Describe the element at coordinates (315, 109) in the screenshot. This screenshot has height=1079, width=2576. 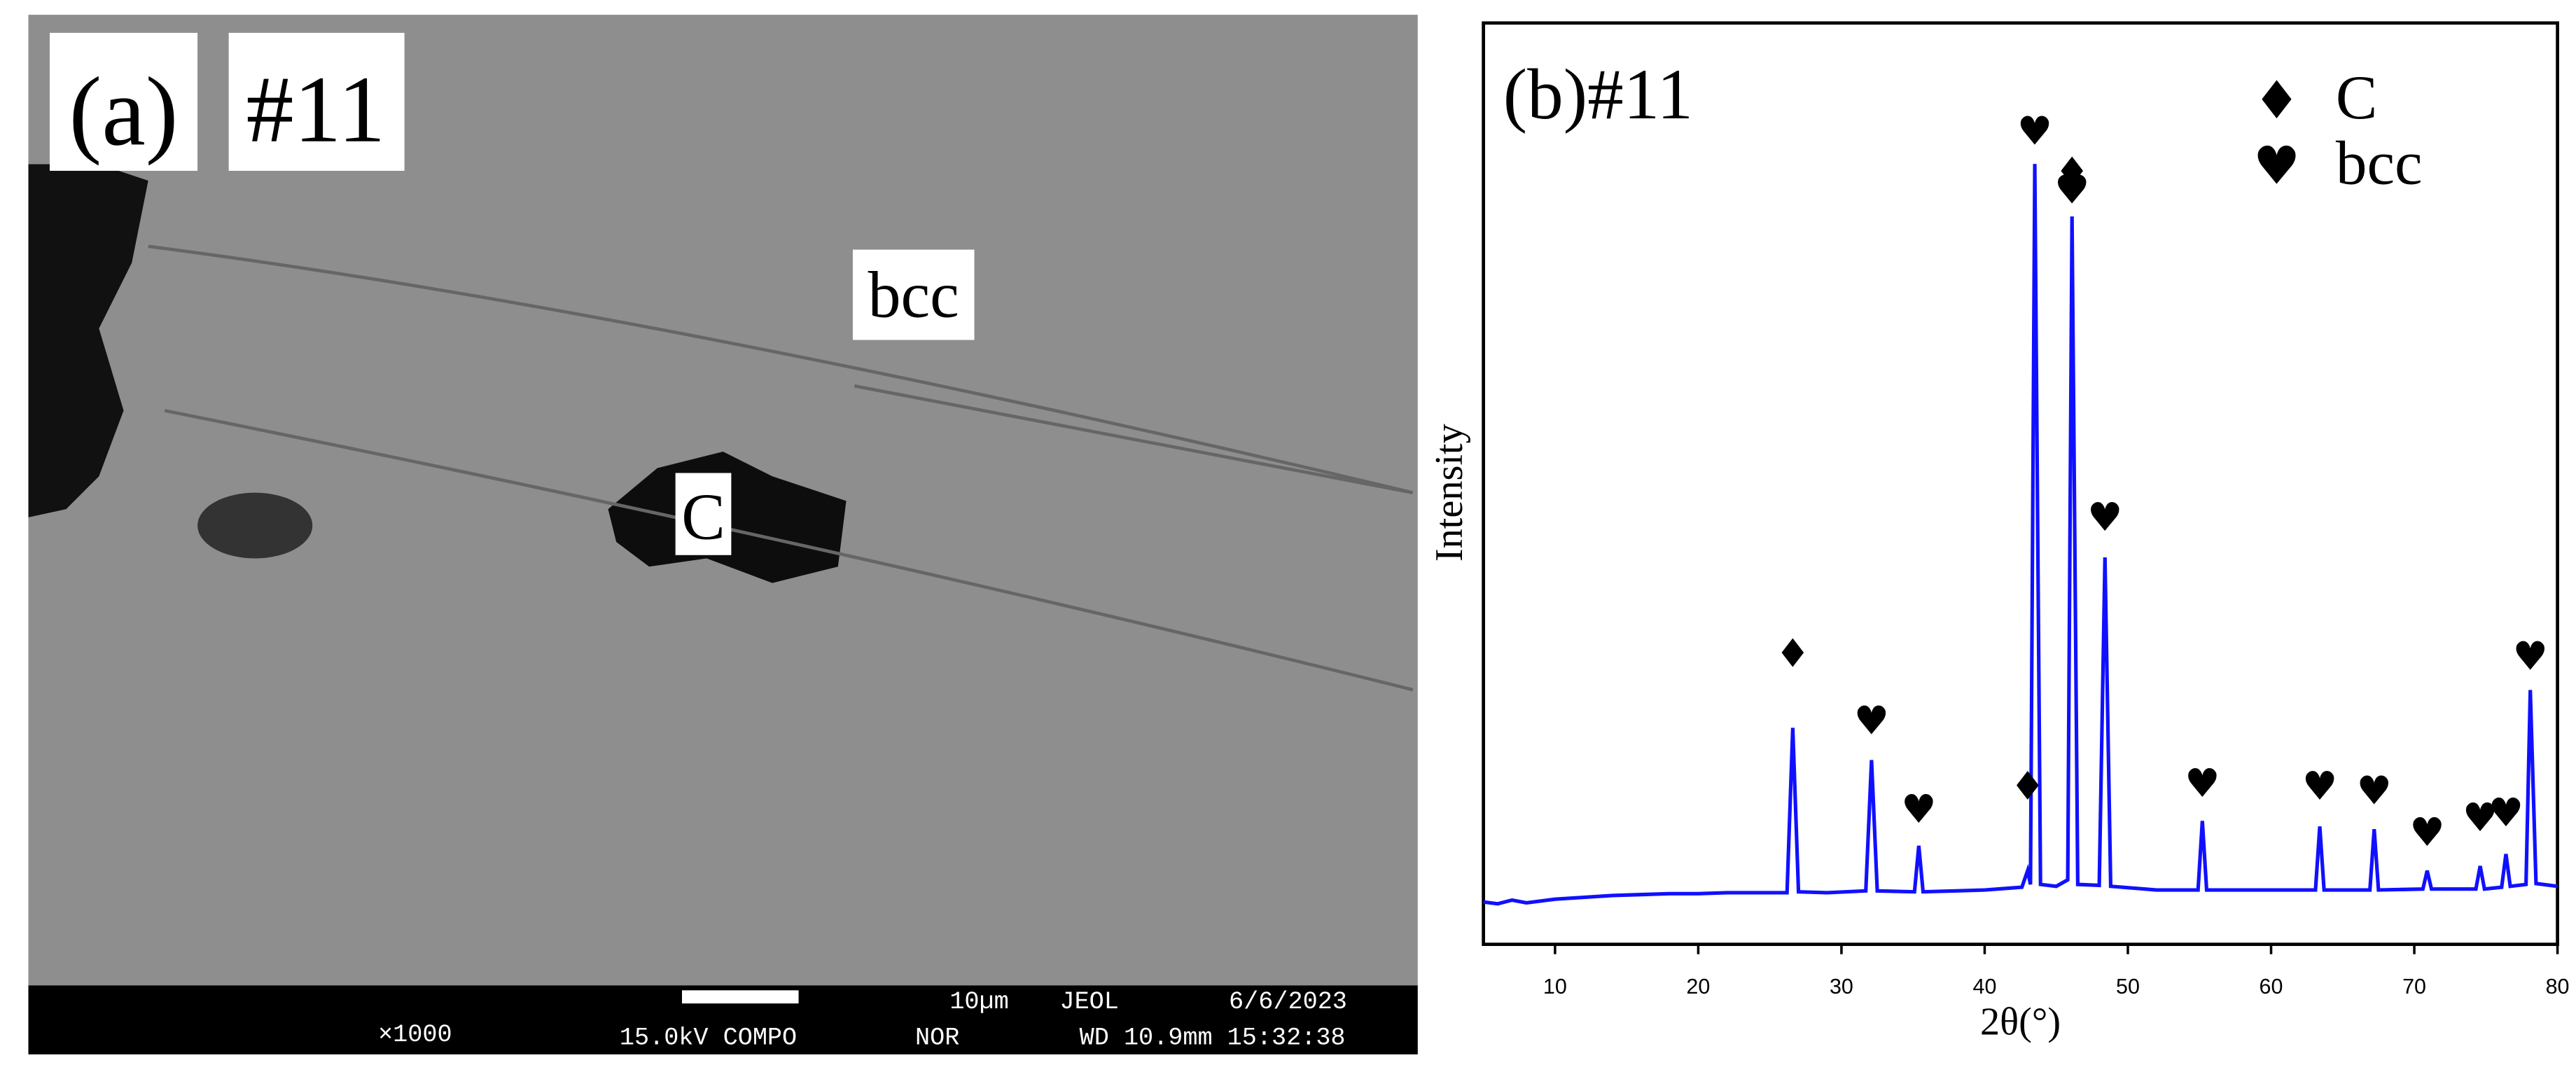
I see `sample-label: #11` at that location.